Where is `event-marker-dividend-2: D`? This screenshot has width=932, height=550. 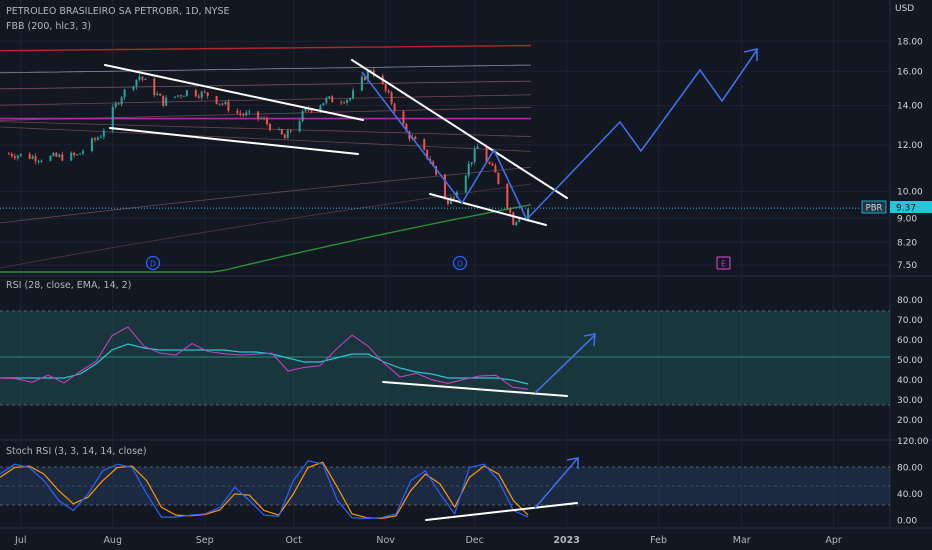 event-marker-dividend-2: D is located at coordinates (460, 263).